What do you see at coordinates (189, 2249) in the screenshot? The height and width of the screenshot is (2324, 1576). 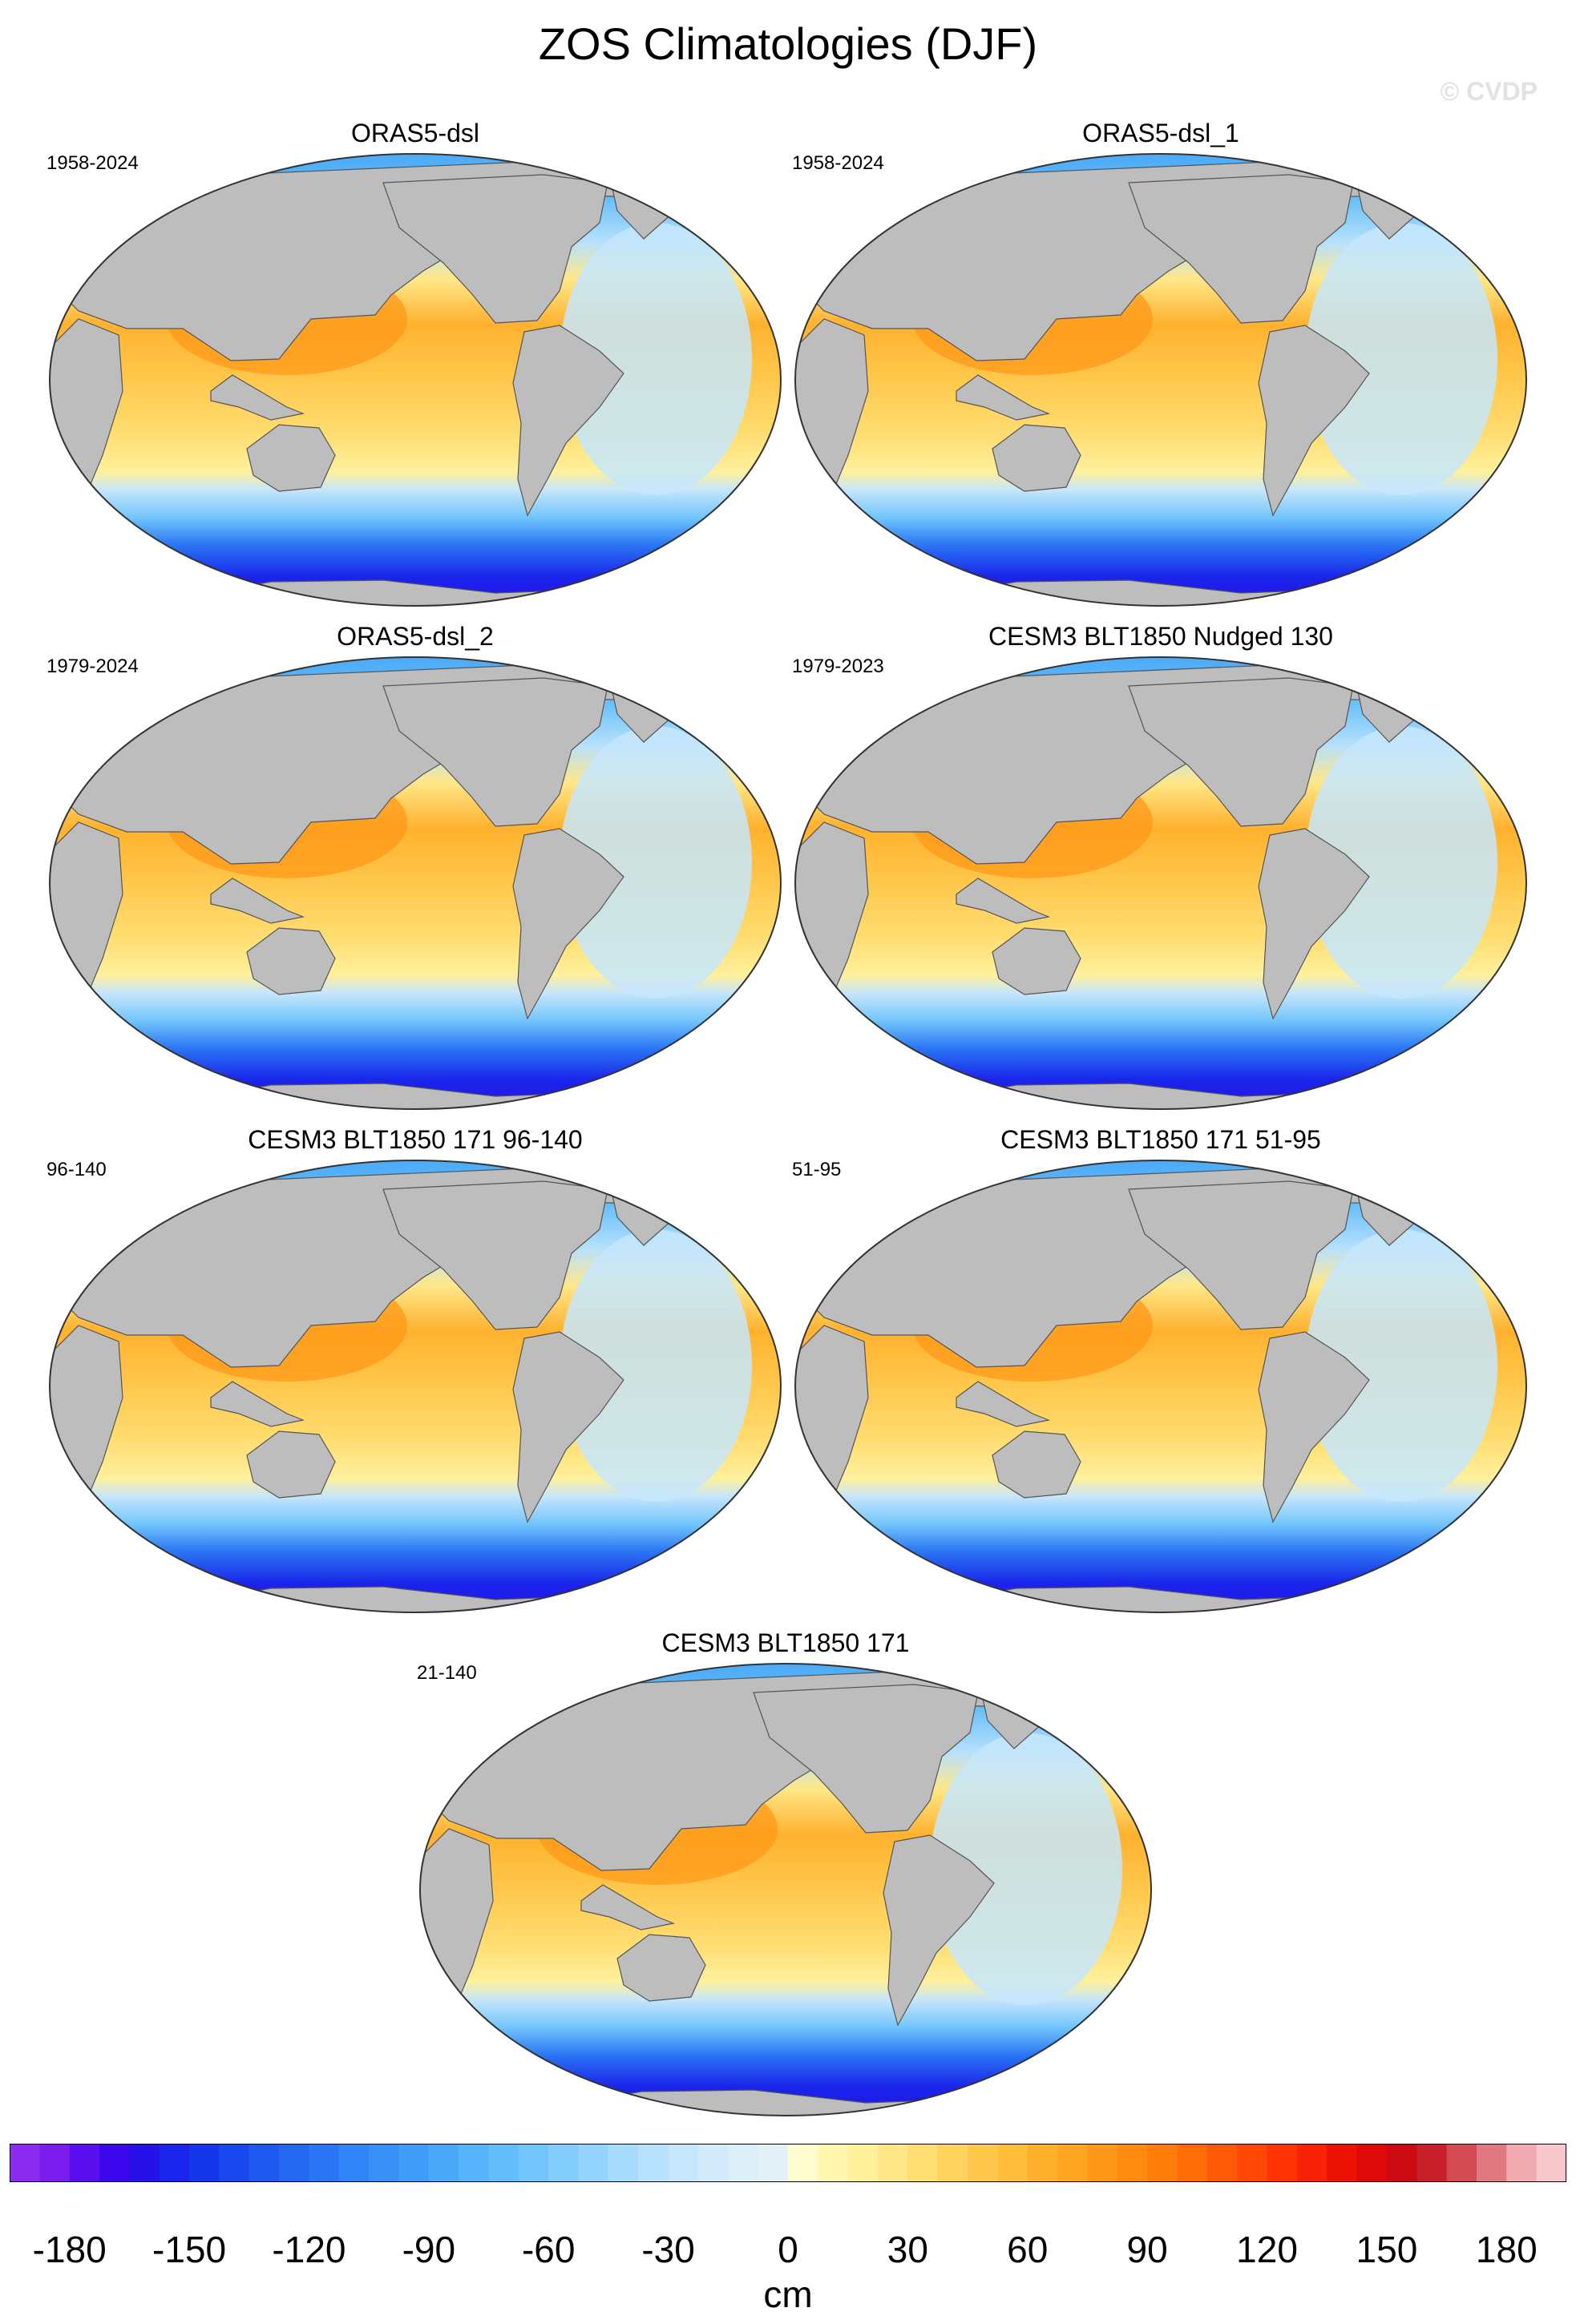 I see `colorbar-tick-label: -150` at bounding box center [189, 2249].